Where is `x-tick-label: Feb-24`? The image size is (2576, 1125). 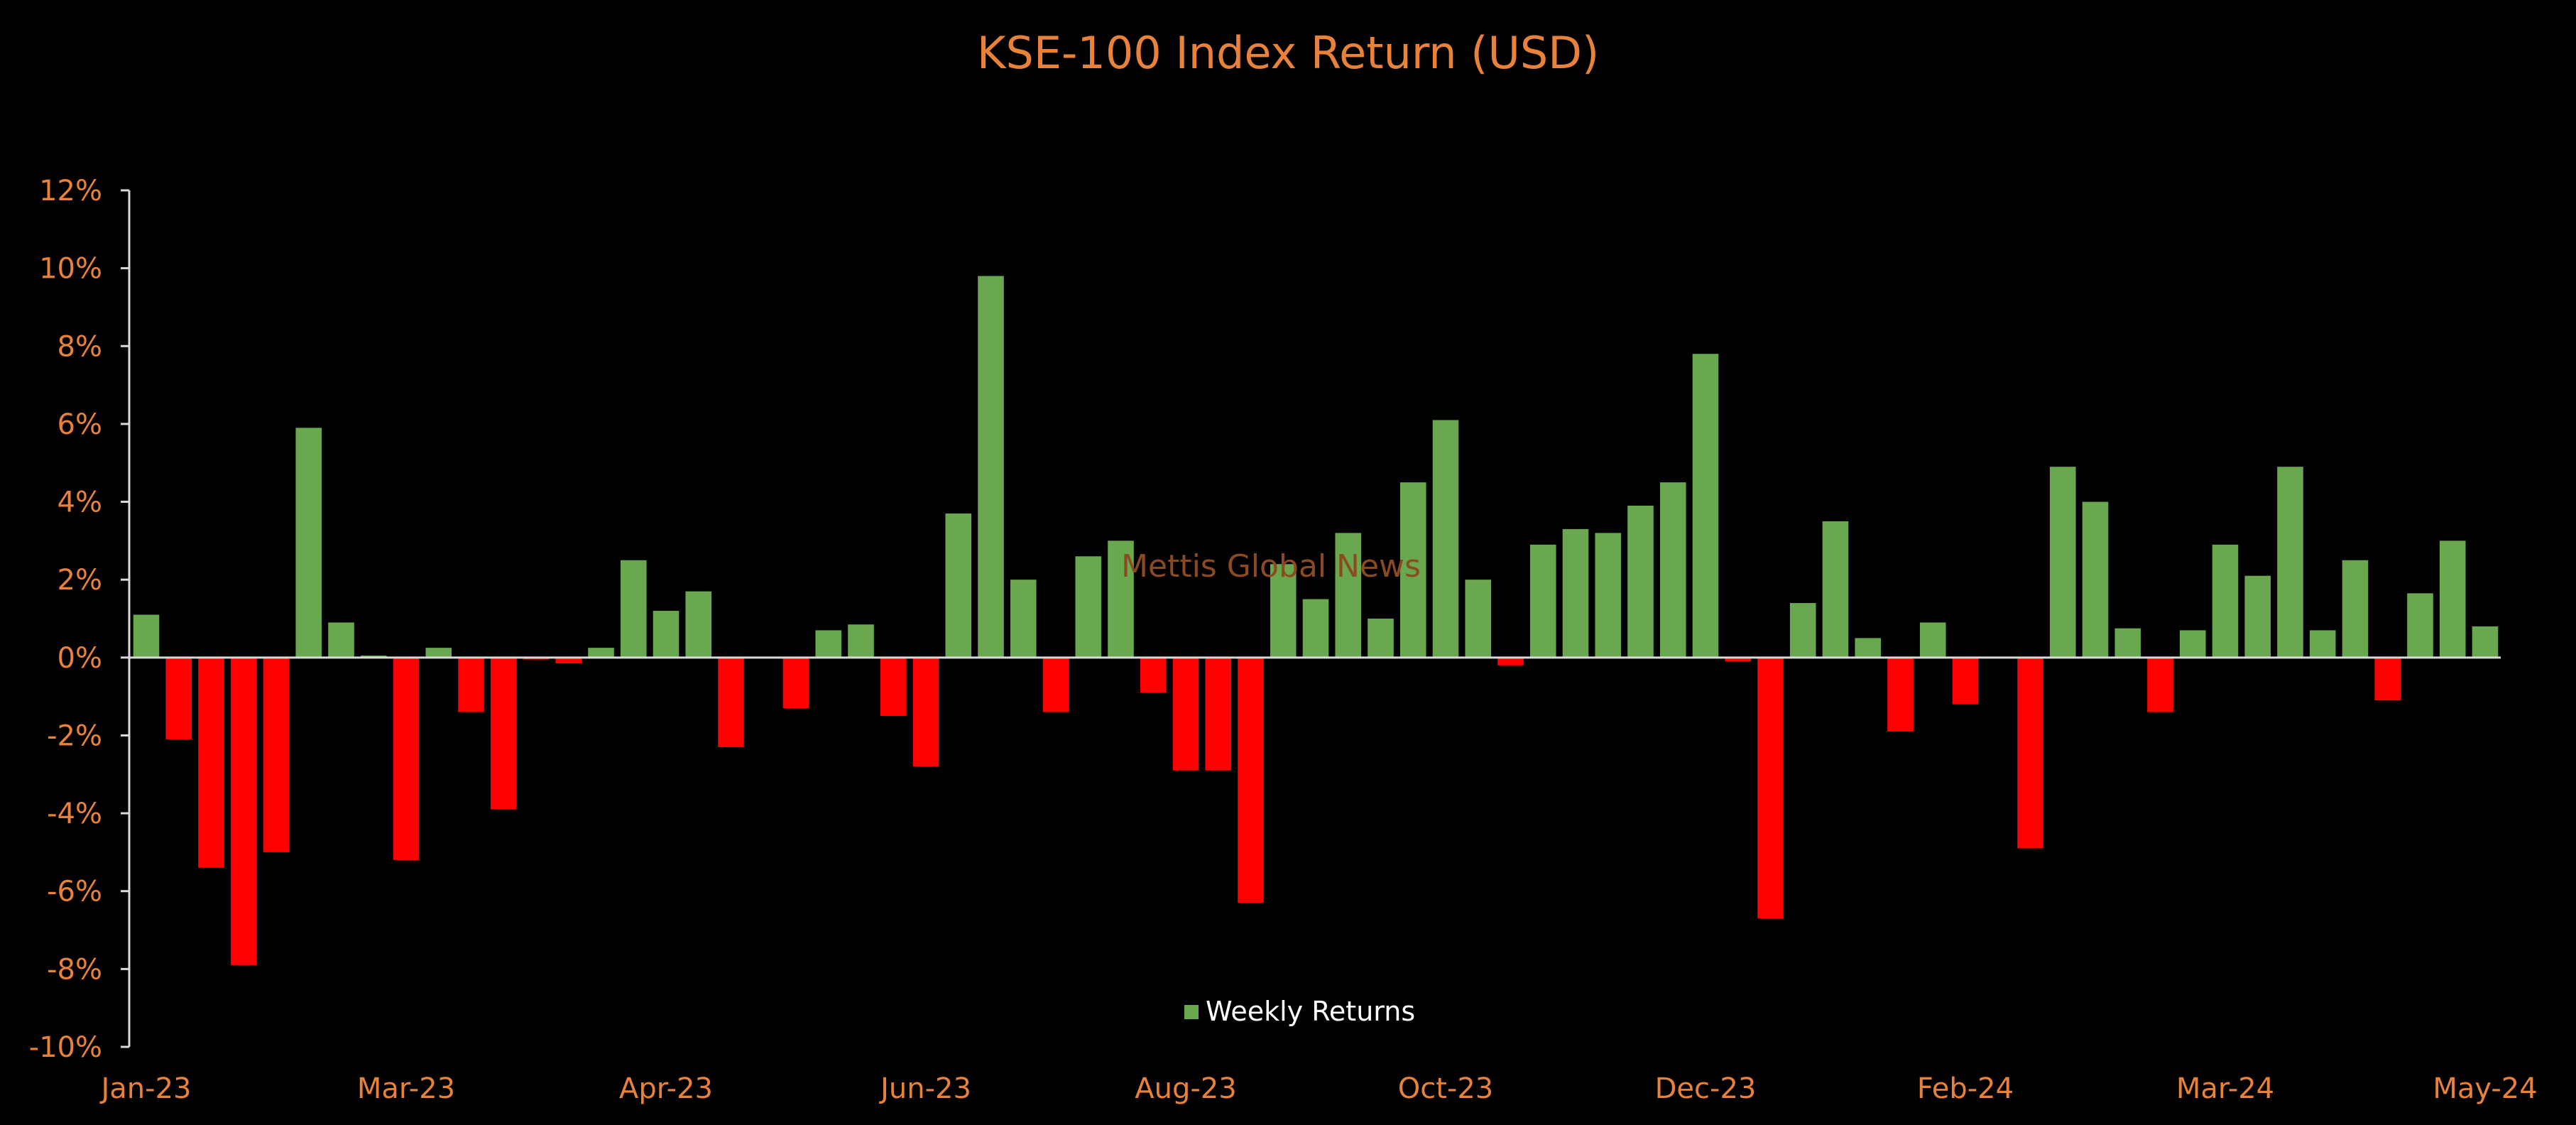 x-tick-label: Feb-24 is located at coordinates (1965, 1088).